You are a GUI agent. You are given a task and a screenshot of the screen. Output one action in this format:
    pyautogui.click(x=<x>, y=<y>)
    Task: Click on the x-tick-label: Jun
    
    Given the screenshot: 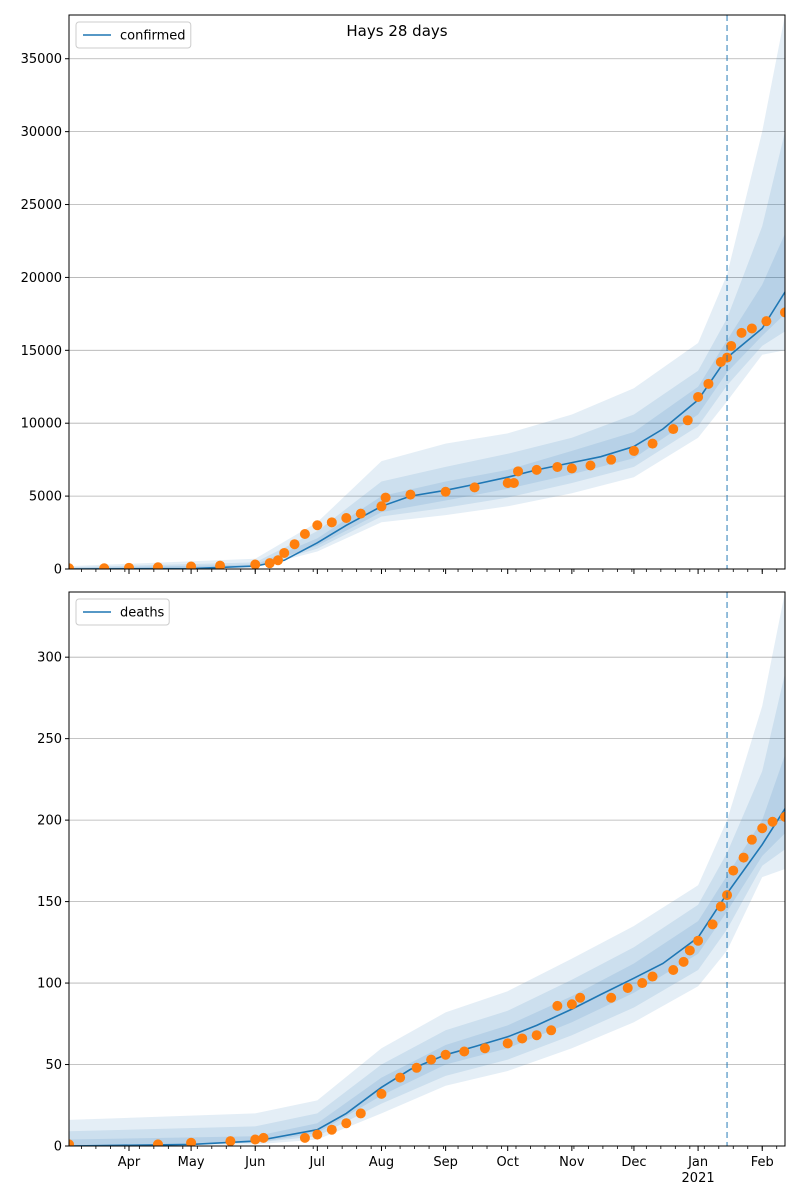 What is the action you would take?
    pyautogui.click(x=254, y=1162)
    